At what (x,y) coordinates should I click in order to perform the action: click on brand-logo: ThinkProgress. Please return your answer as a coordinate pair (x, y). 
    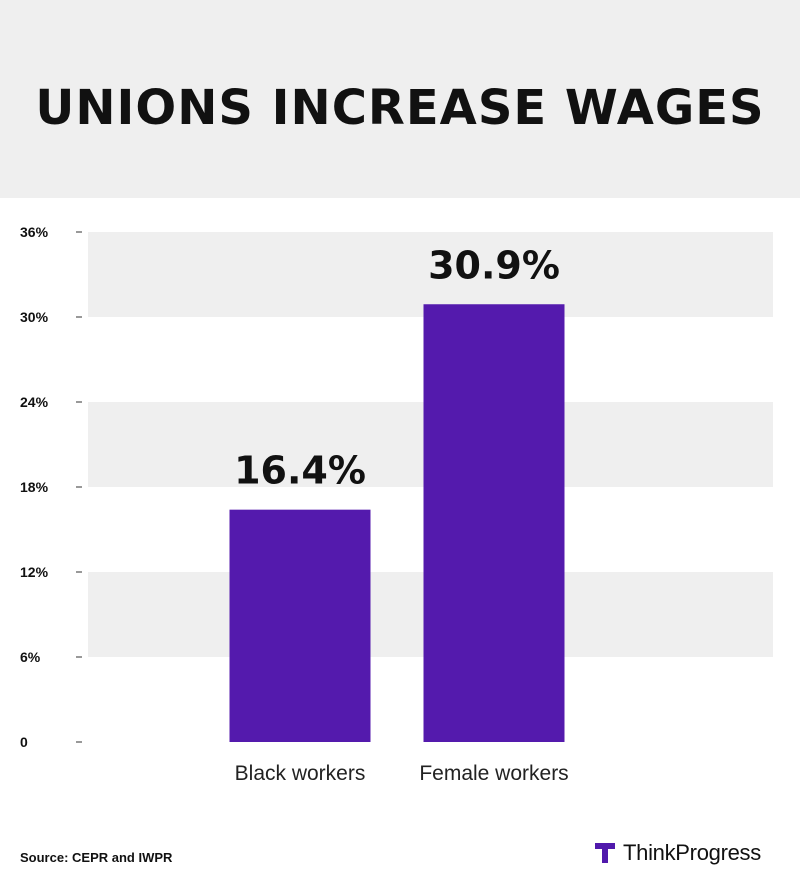
    Looking at the image, I should click on (678, 853).